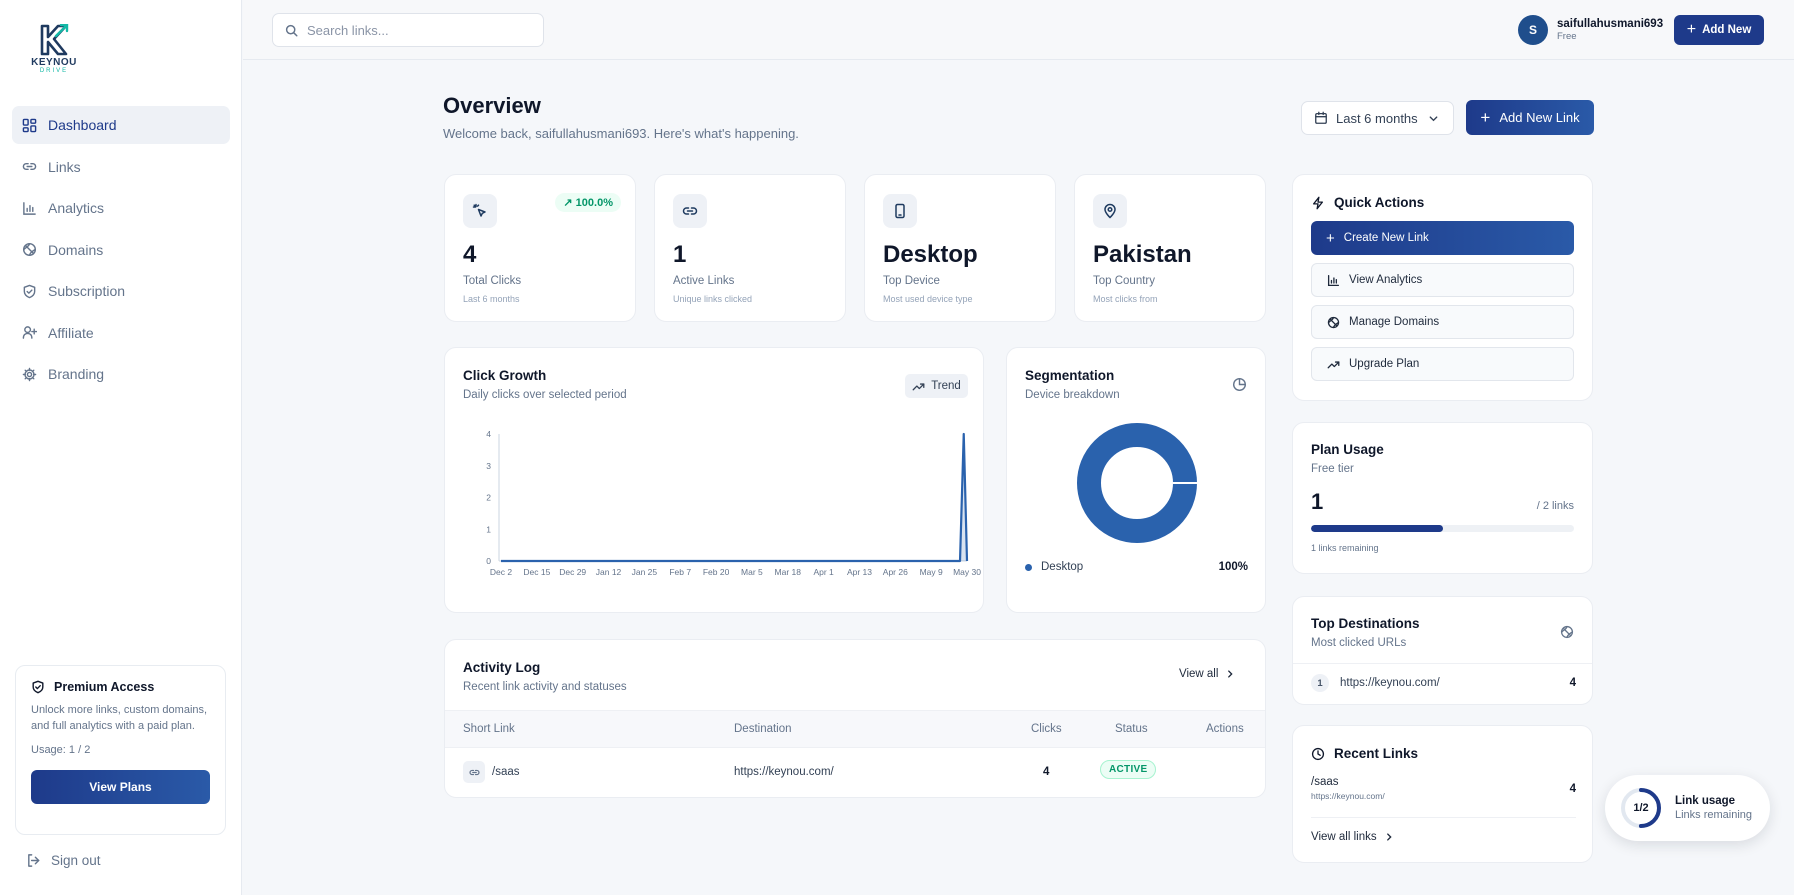  I want to click on sidebar-item-label: Affiliate, so click(71, 332).